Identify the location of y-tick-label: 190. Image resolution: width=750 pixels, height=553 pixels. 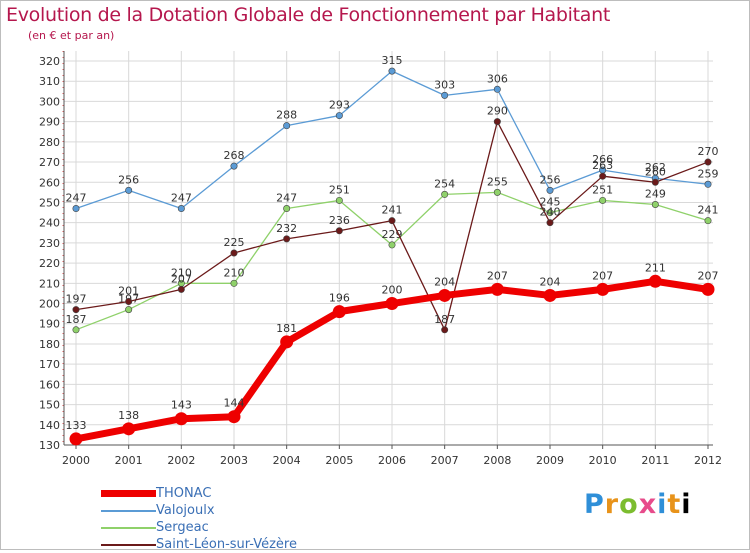
(49, 324).